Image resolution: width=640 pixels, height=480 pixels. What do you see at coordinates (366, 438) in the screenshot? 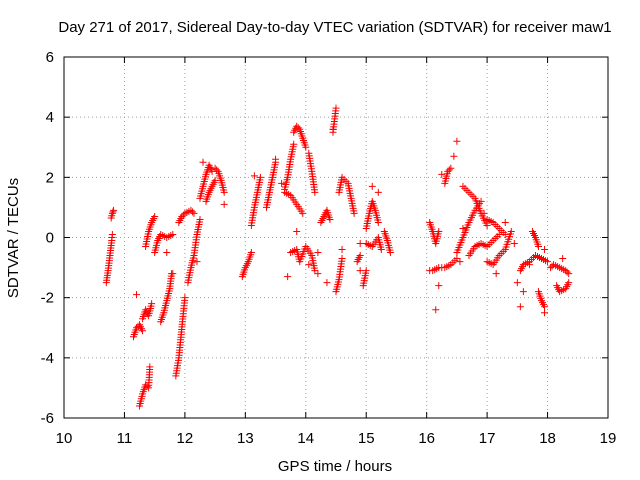
I see `x-tick-label: 15` at bounding box center [366, 438].